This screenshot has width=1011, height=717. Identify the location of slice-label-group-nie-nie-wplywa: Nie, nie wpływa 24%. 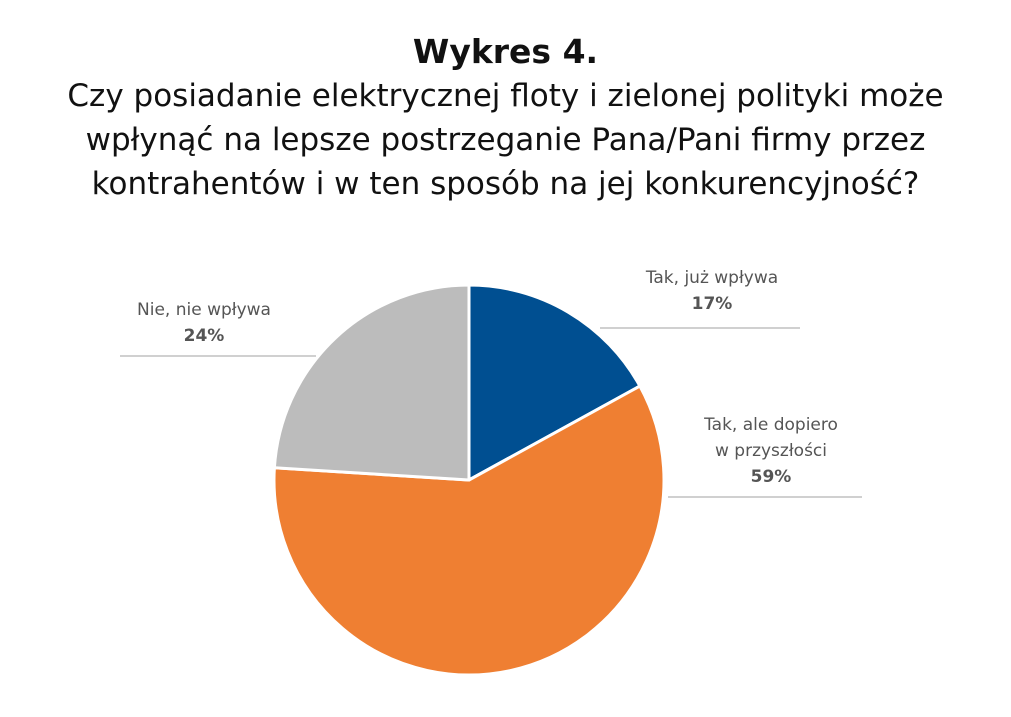
(218, 328).